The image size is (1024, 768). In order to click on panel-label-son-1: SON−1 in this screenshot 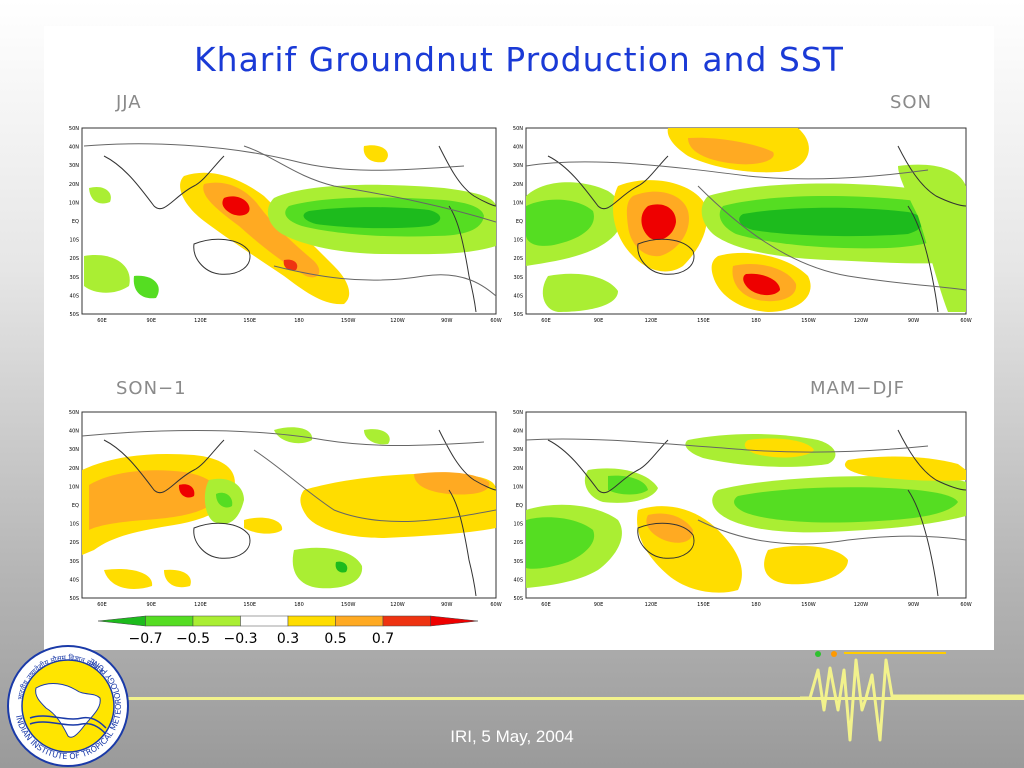, I will do `click(151, 388)`.